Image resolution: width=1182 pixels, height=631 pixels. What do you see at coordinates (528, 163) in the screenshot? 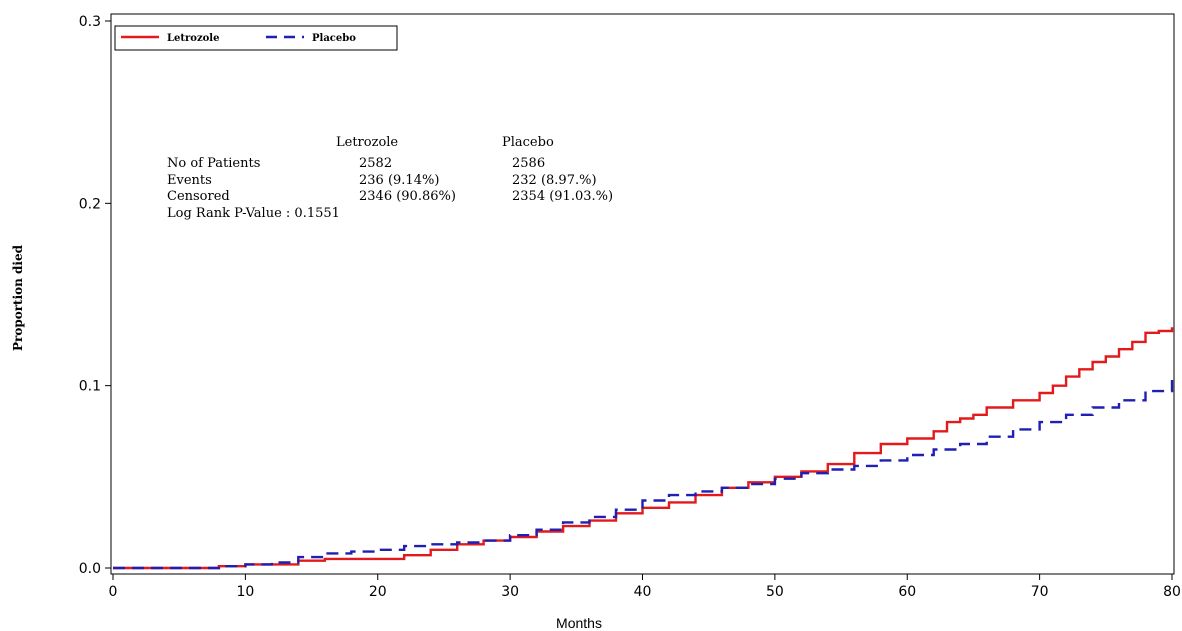
I see `stats-row-placebo: 2586` at bounding box center [528, 163].